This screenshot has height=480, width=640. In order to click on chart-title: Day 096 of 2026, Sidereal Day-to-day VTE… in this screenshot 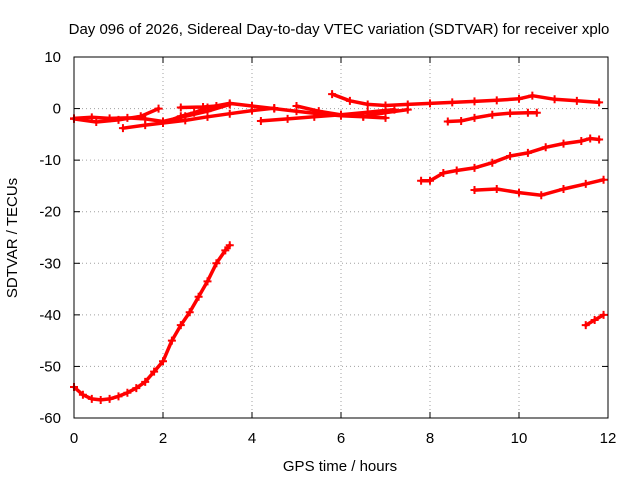, I will do `click(339, 29)`.